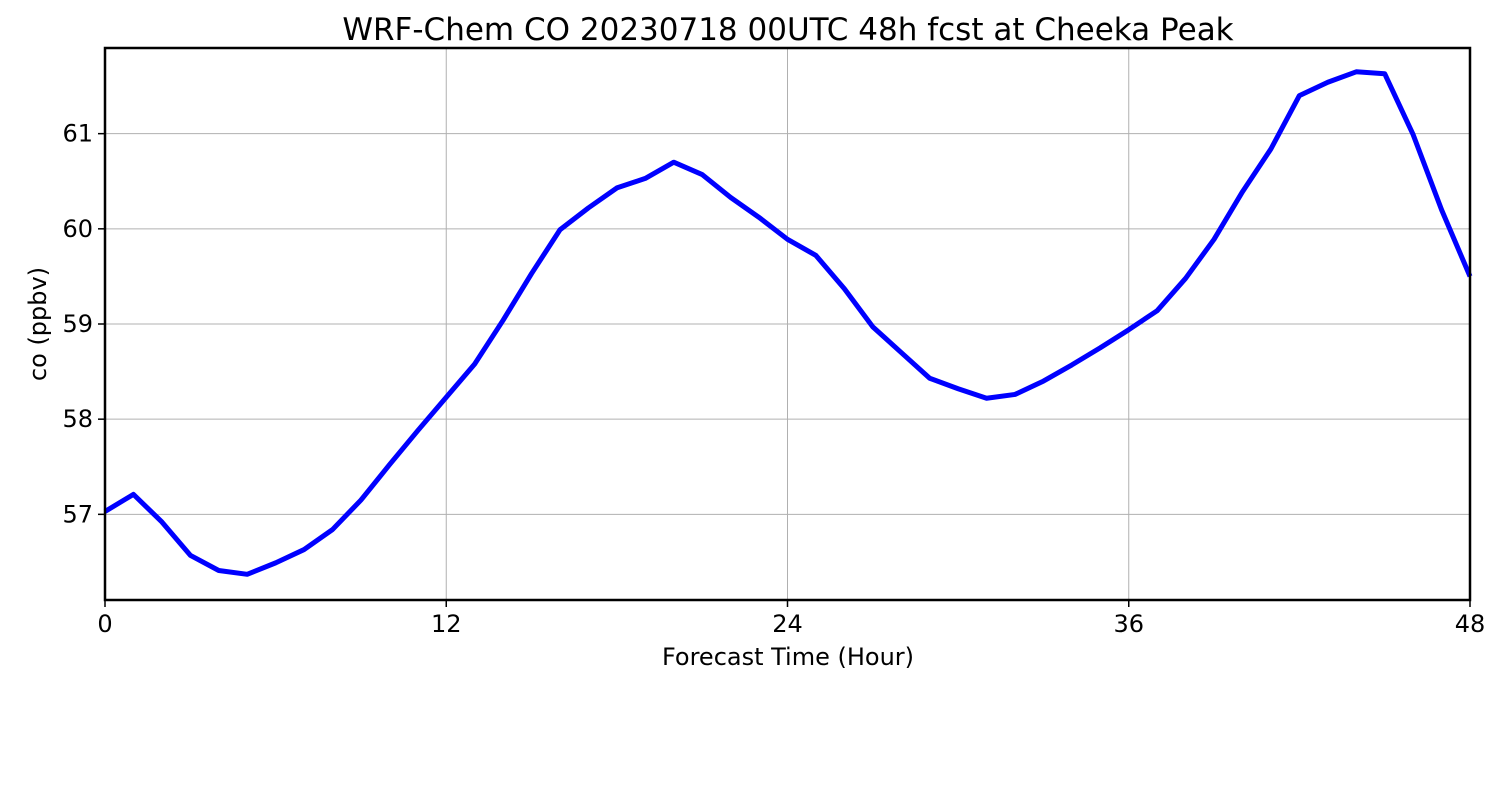 The height and width of the screenshot is (800, 1500). Describe the element at coordinates (77, 134) in the screenshot. I see `y-tick-label: 61` at that location.